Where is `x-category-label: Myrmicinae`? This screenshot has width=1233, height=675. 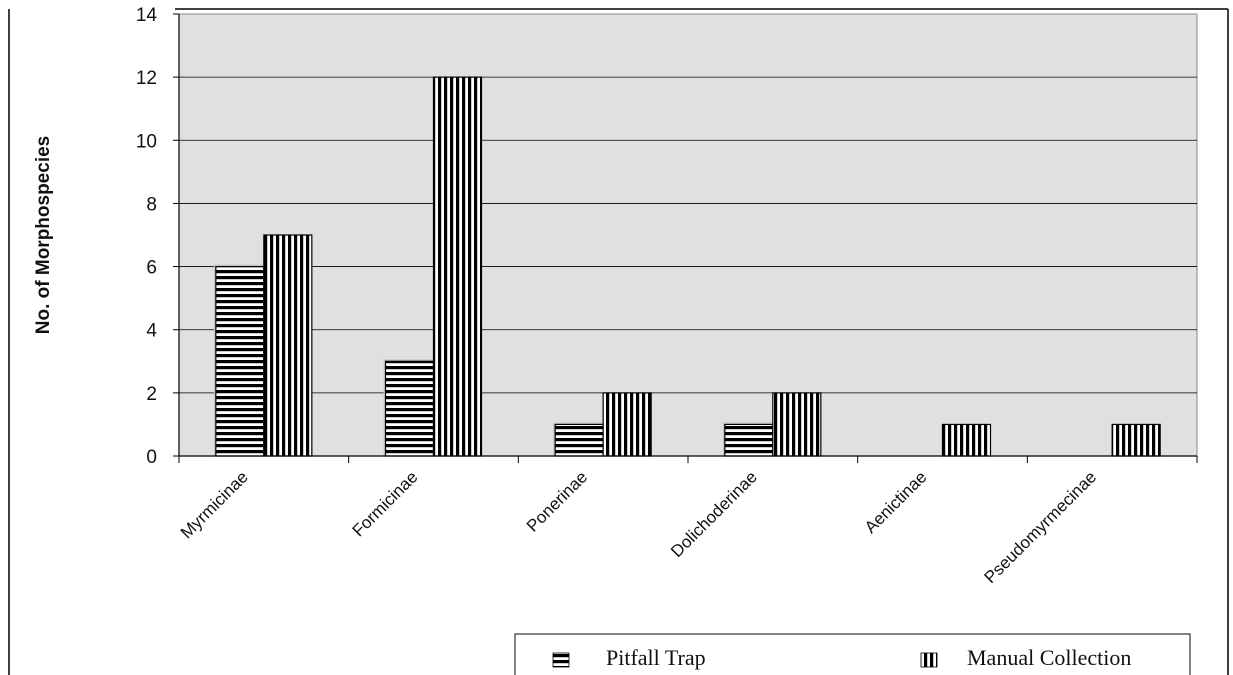 x-category-label: Myrmicinae is located at coordinates (214, 504).